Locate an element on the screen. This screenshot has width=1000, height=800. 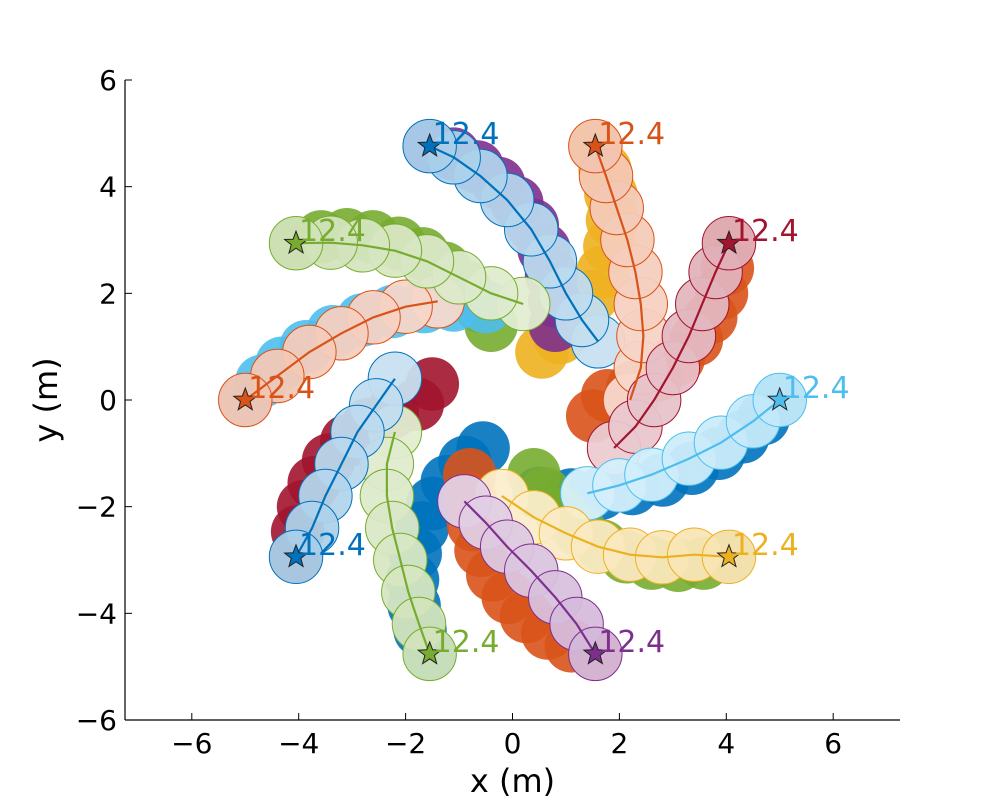
y-tick-label: 0 is located at coordinates (108, 400).